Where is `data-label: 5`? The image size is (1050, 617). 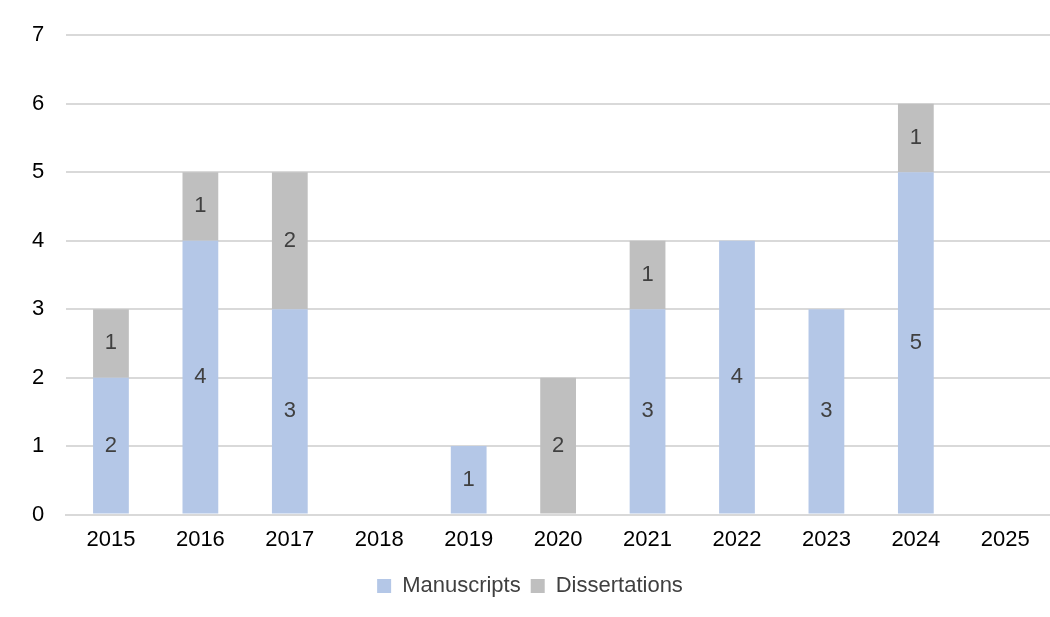
data-label: 5 is located at coordinates (915, 341).